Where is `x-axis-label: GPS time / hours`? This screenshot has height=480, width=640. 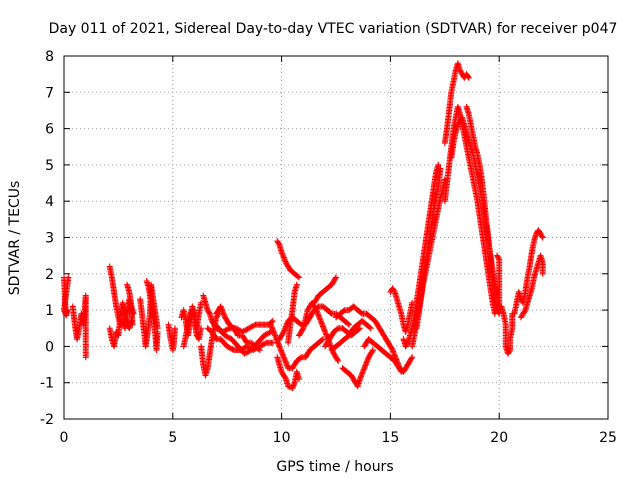 x-axis-label: GPS time / hours is located at coordinates (334, 467).